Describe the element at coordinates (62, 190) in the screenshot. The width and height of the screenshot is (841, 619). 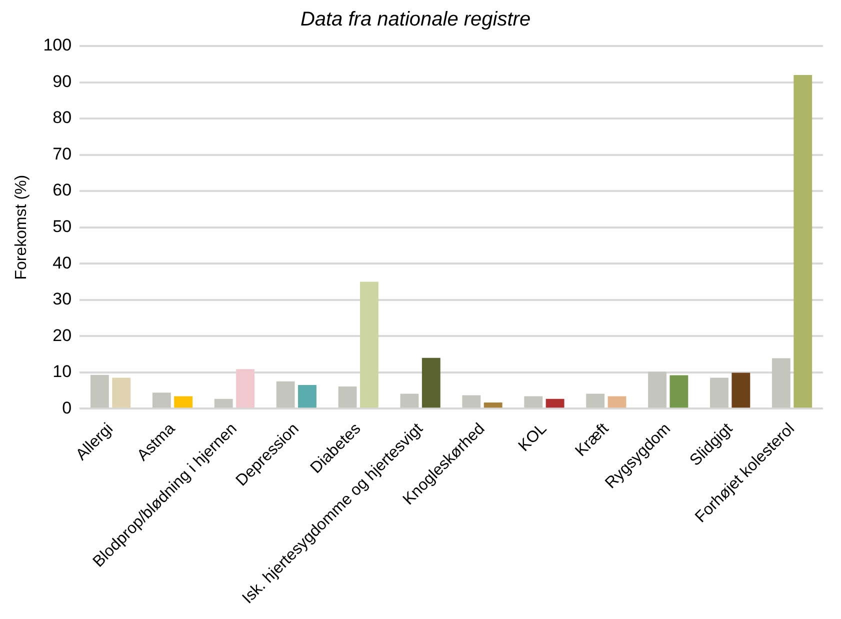
I see `y-tick-label: 60` at that location.